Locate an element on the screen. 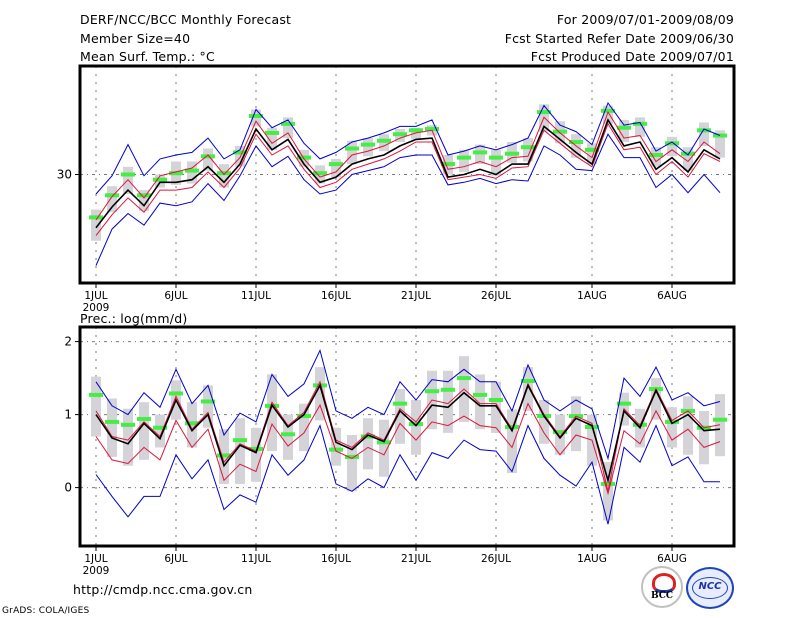 This screenshot has height=618, width=800. temp-x-tick-label: 16JUL is located at coordinates (336, 296).